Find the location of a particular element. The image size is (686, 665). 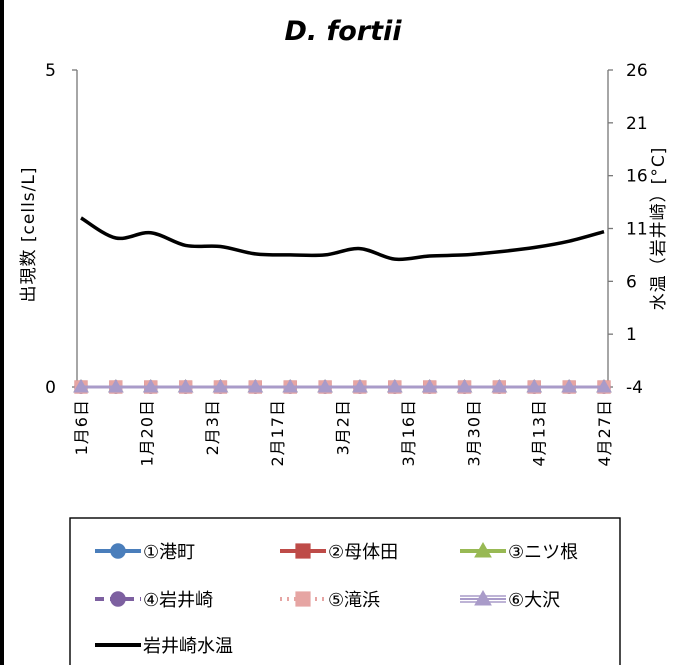

y-axis-title-group: 出現数 [cells/L] is located at coordinates (29, 235).